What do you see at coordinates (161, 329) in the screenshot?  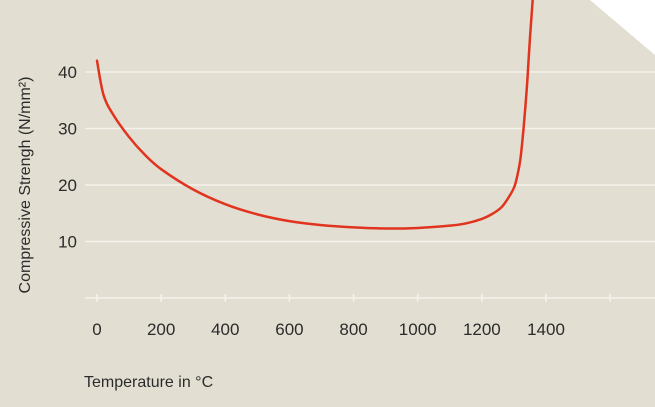 I see `x-tick-label: 200` at bounding box center [161, 329].